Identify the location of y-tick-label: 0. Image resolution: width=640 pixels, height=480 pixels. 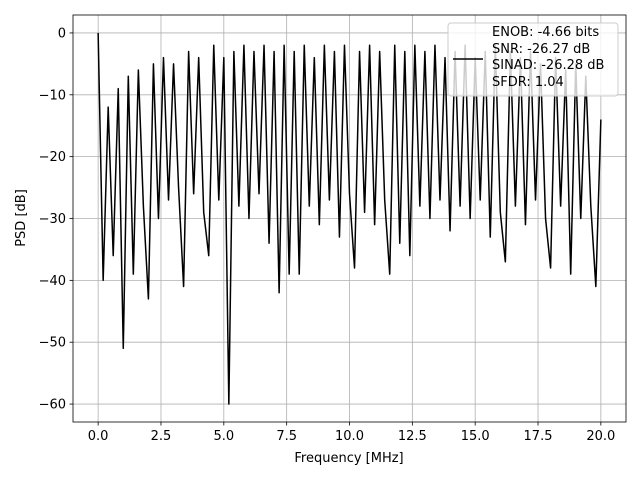
(62, 33).